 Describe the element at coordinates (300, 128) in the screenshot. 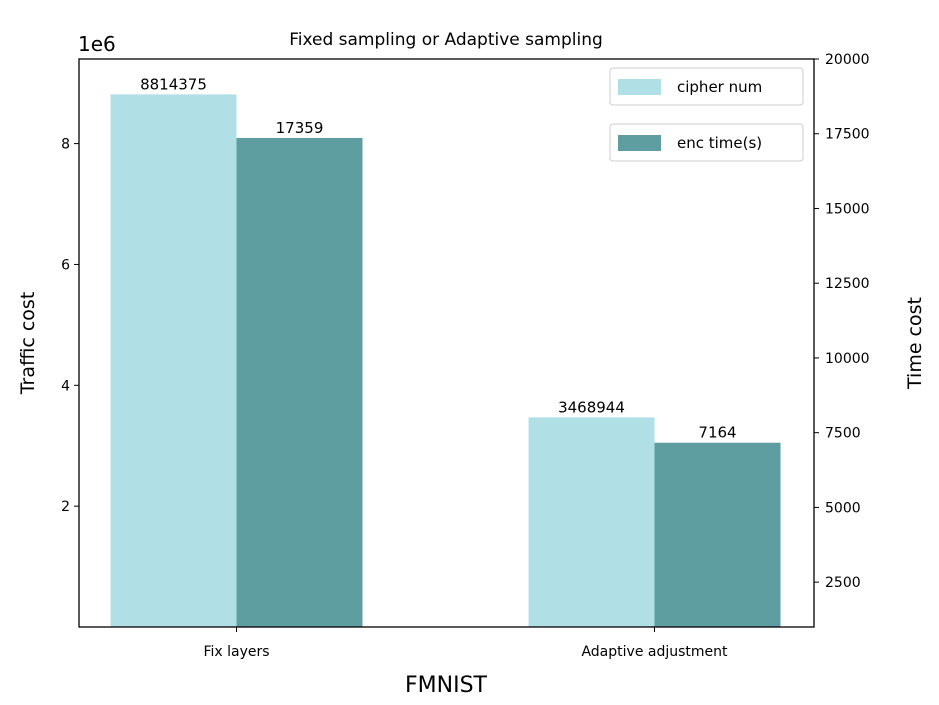

I see `data-label-enc-time-s: 17359` at that location.